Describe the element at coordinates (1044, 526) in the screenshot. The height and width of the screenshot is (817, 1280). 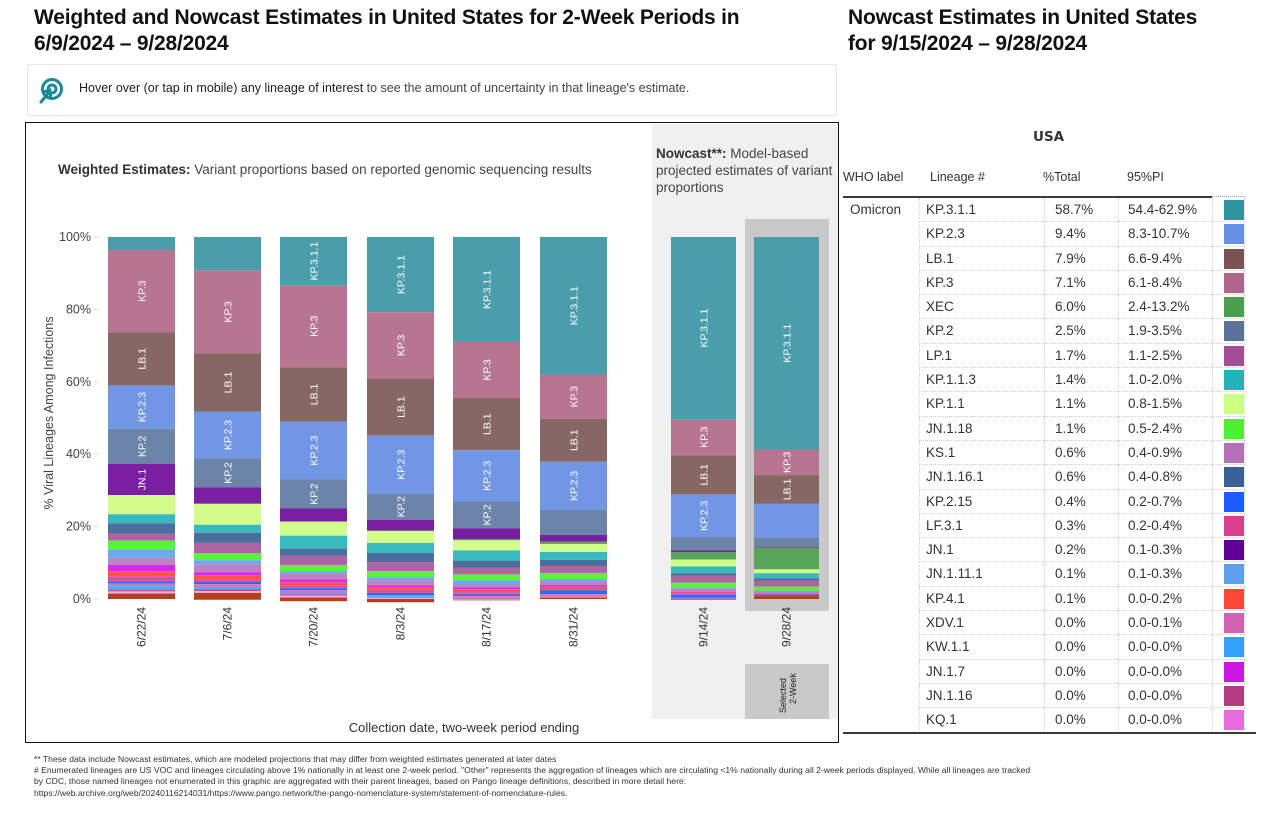
I see `table-row: LF.3.1 0.3% 0.2-0.4%` at that location.